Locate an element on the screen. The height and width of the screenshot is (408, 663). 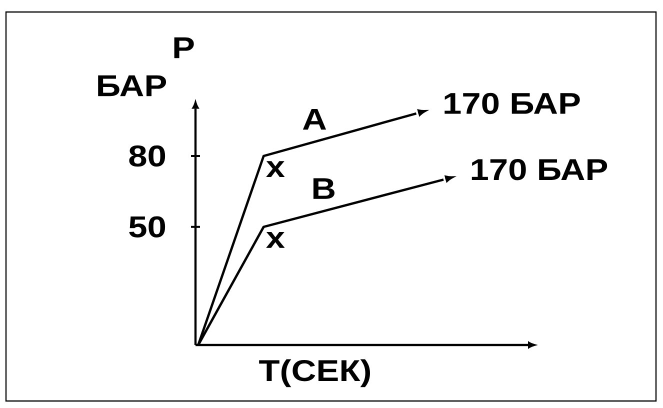
y-tick-label: 80 is located at coordinates (147, 156).